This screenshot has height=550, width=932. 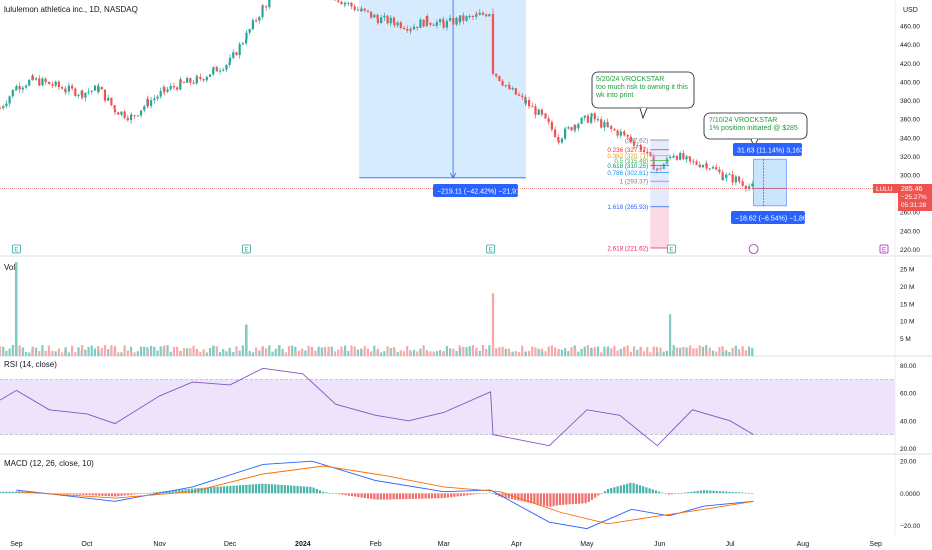 What do you see at coordinates (303, 544) in the screenshot?
I see `time-tick-label: 2024` at bounding box center [303, 544].